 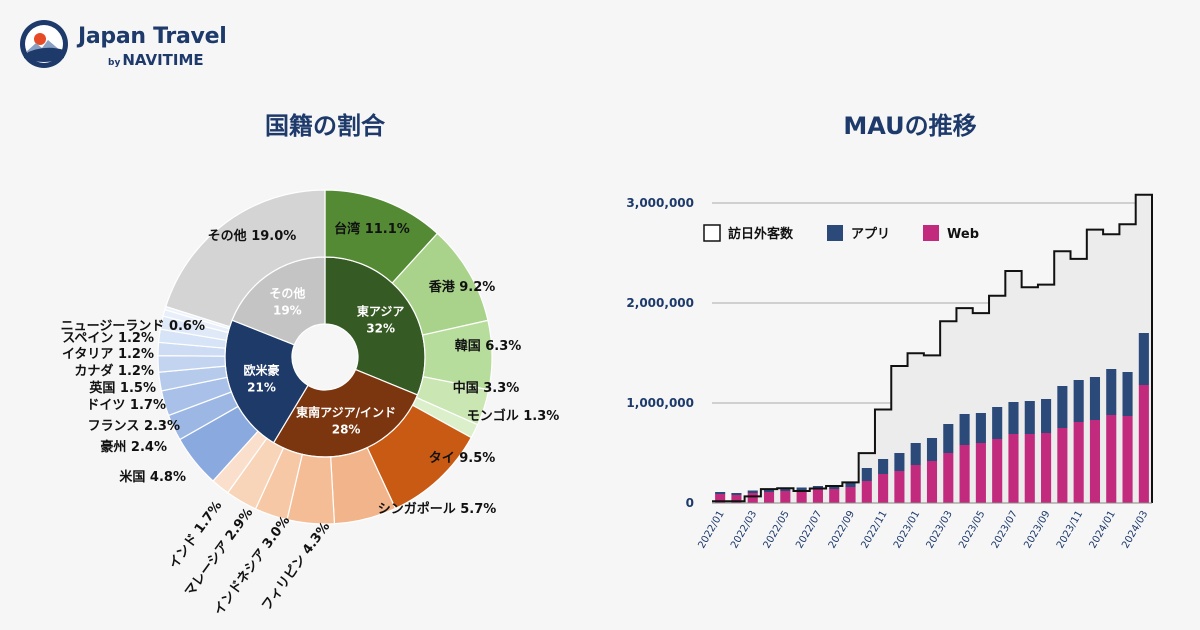 I want to click on inner-slice-pct: 32%, so click(x=380, y=329).